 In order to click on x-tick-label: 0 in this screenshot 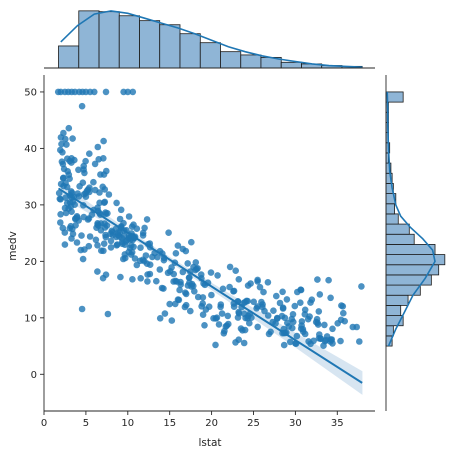, I will do `click(44, 423)`.